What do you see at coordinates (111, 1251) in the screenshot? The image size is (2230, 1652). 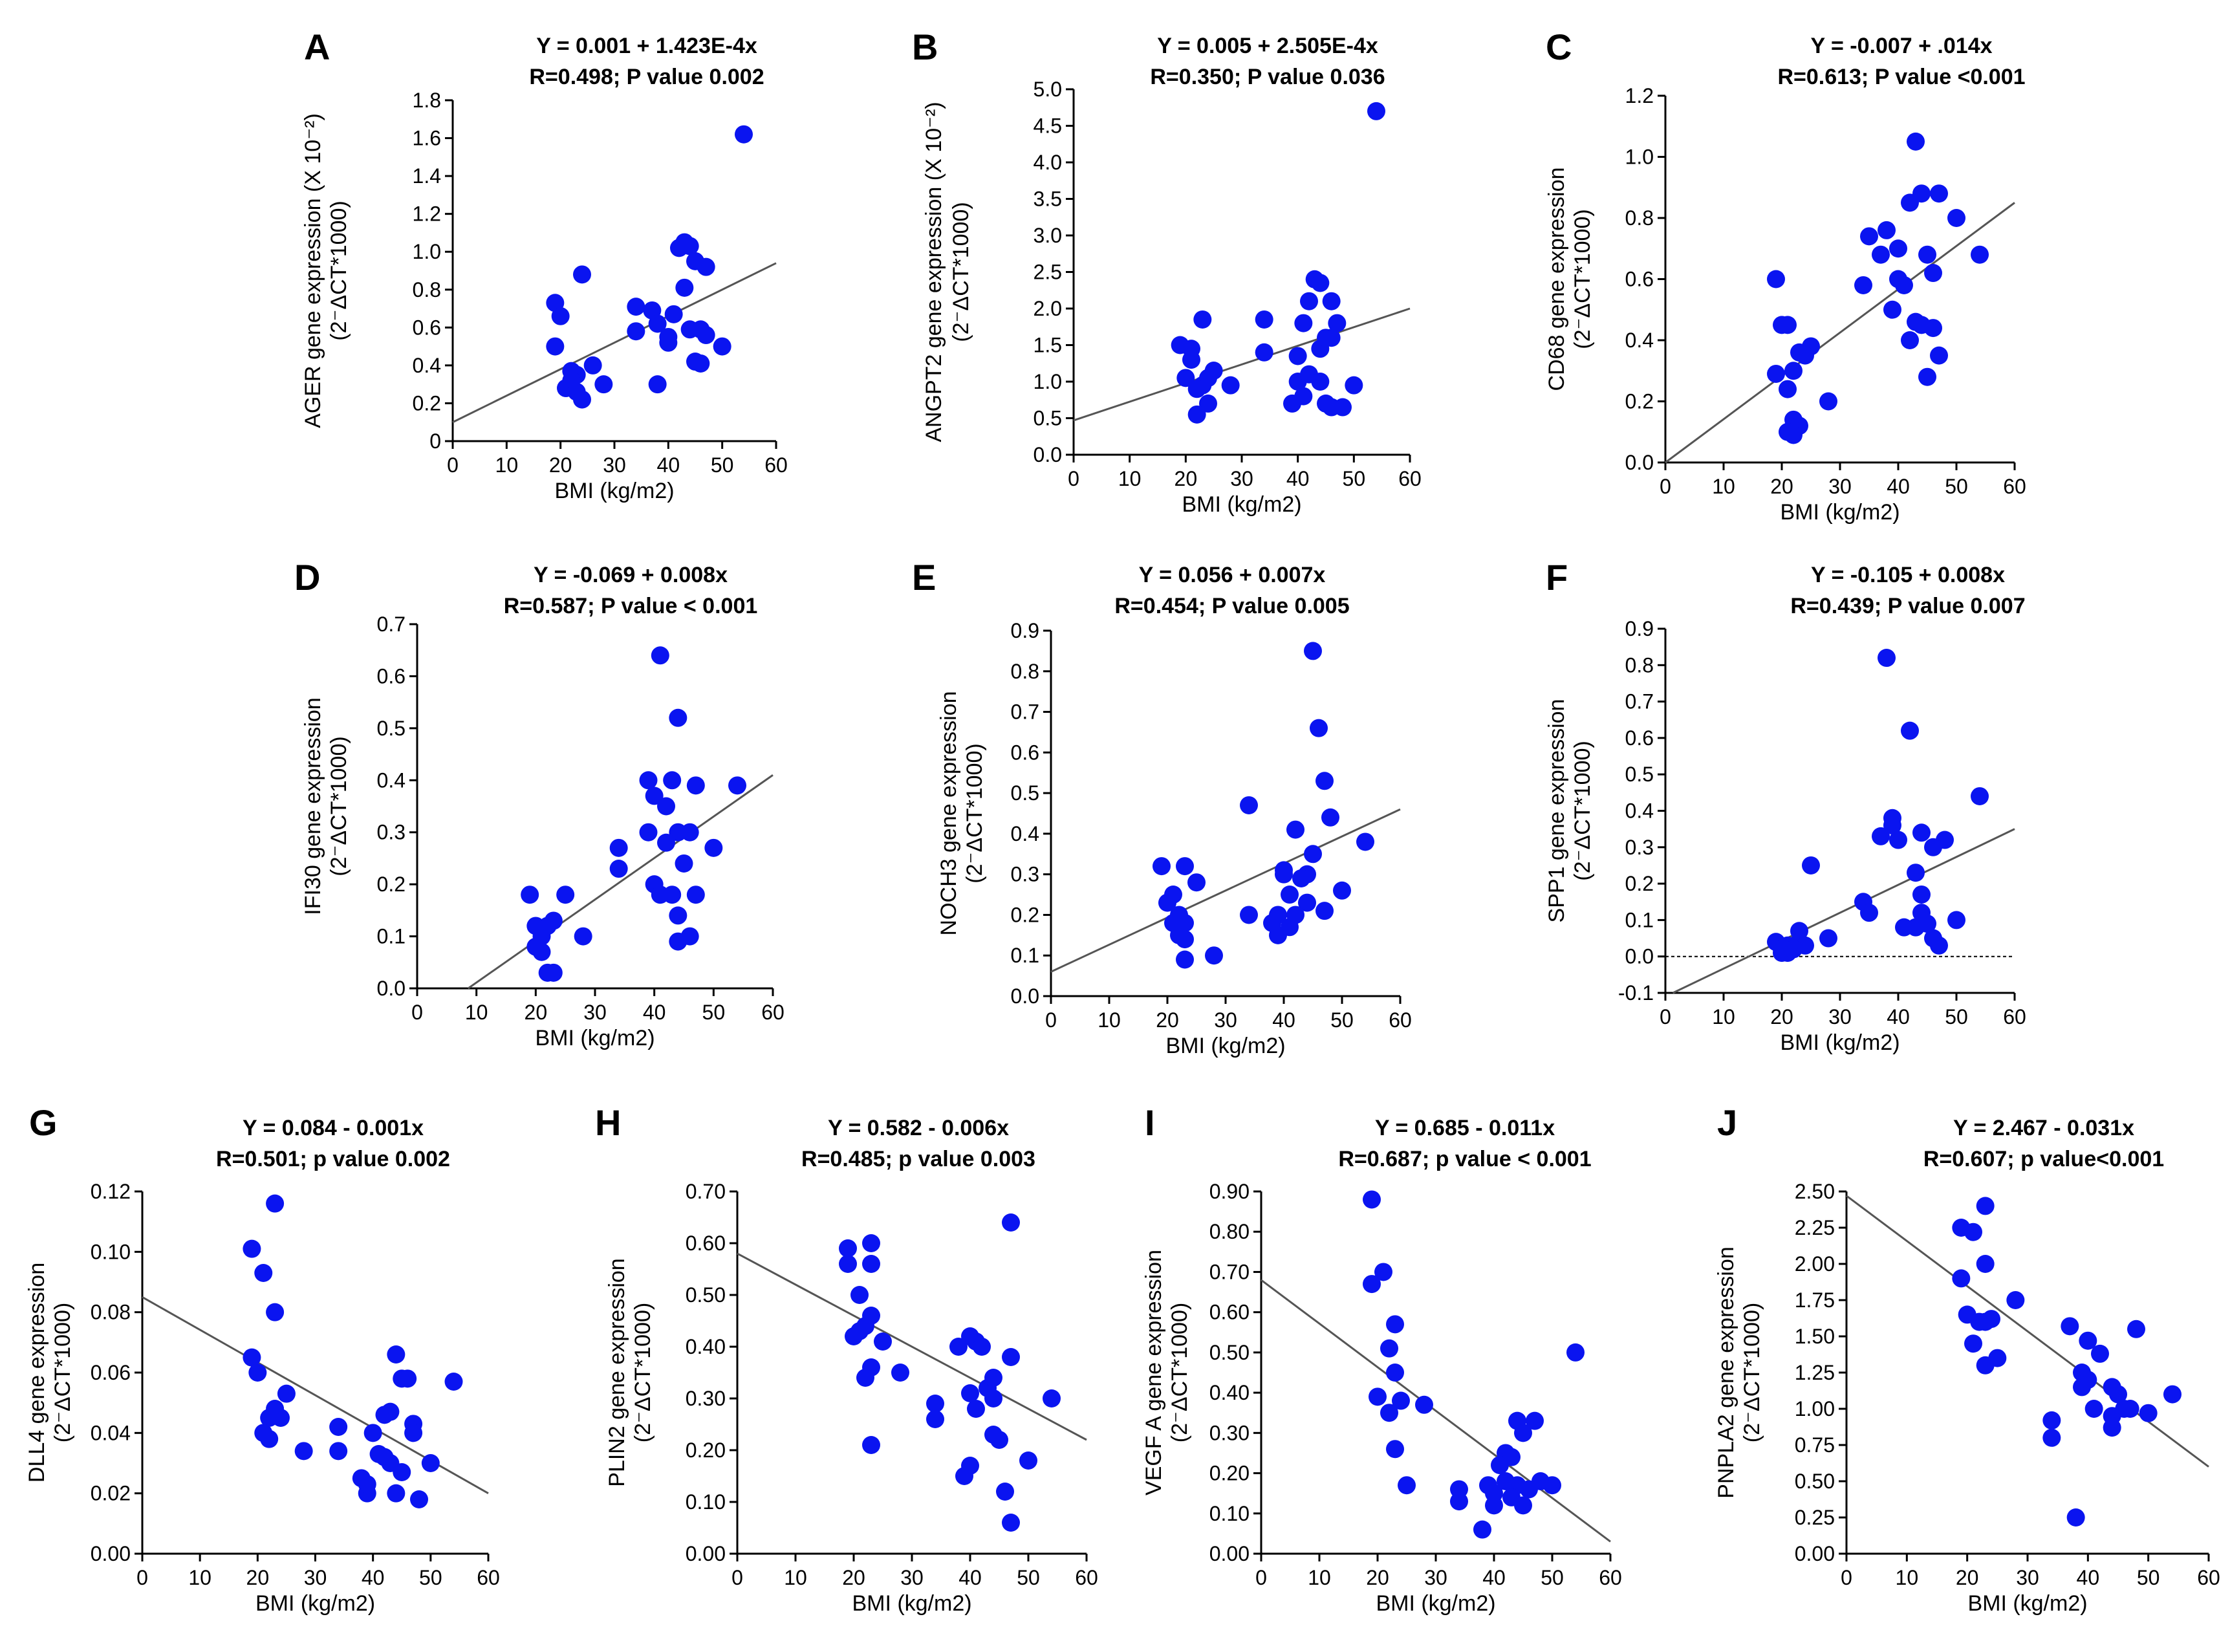 I see `y-tick-label: 0.10` at bounding box center [111, 1251].